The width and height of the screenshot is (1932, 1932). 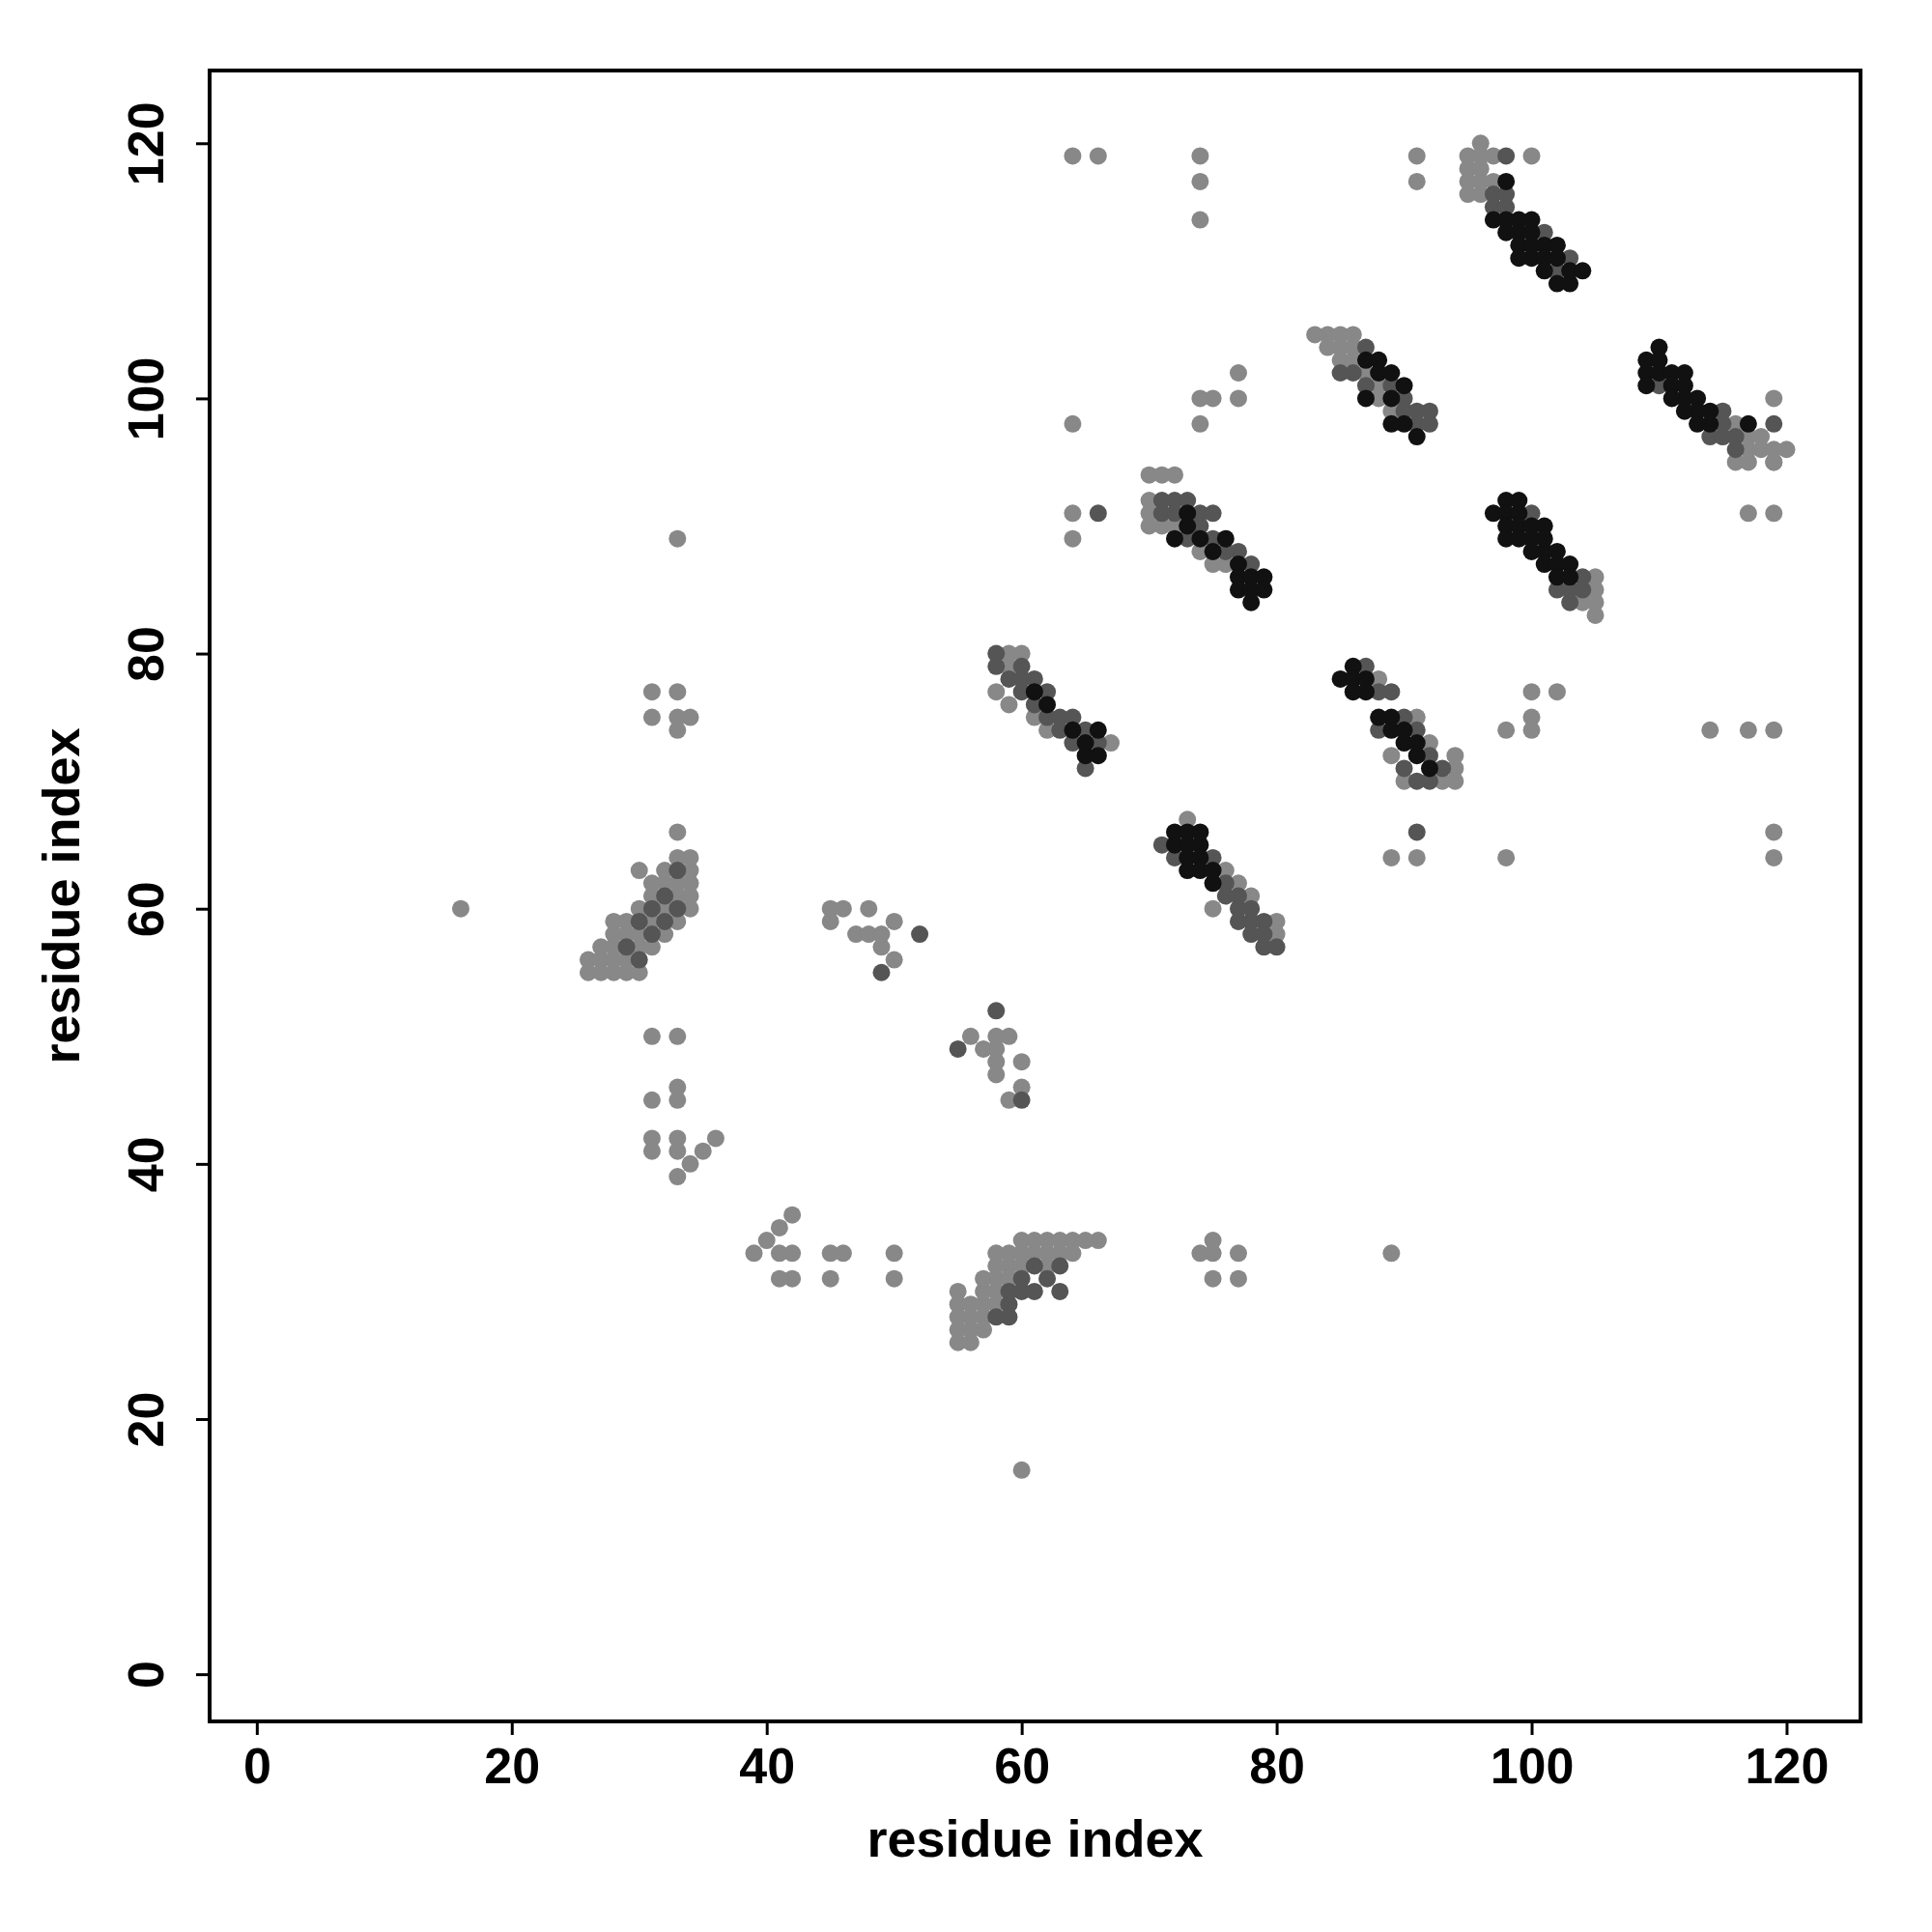 What do you see at coordinates (146, 1419) in the screenshot?
I see `y-tick-label: 20` at bounding box center [146, 1419].